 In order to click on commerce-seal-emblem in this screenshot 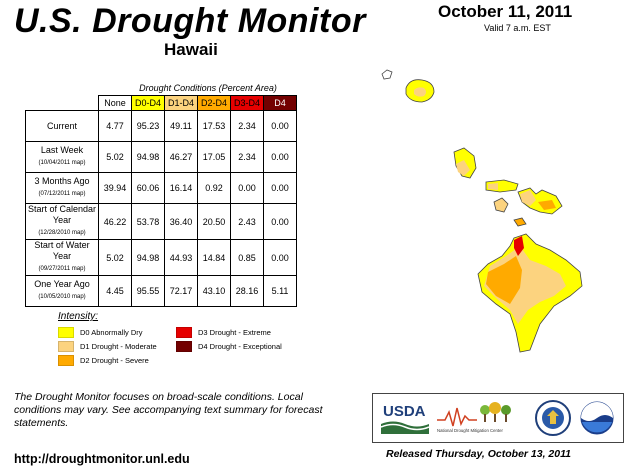, I will do `click(553, 417)`.